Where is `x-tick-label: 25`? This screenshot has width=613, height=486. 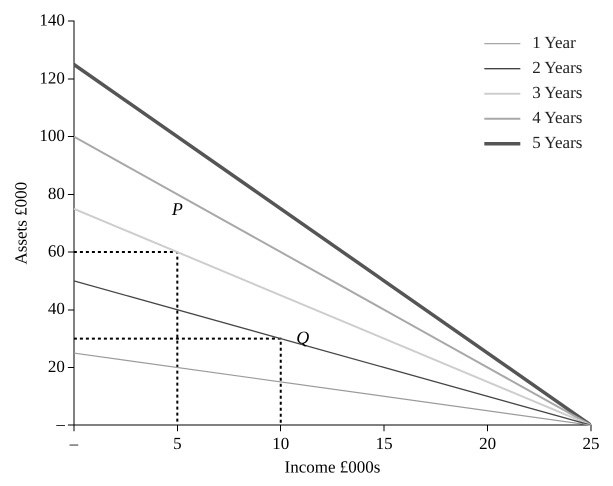 x-tick-label: 25 is located at coordinates (591, 443).